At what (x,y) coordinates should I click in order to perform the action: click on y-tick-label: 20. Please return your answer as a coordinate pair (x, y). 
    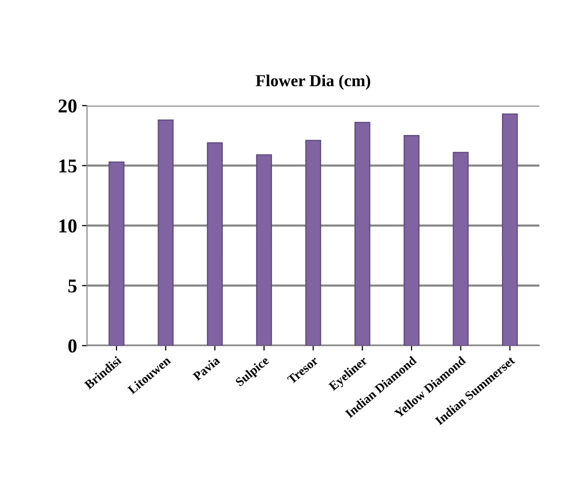
    Looking at the image, I should click on (67, 106).